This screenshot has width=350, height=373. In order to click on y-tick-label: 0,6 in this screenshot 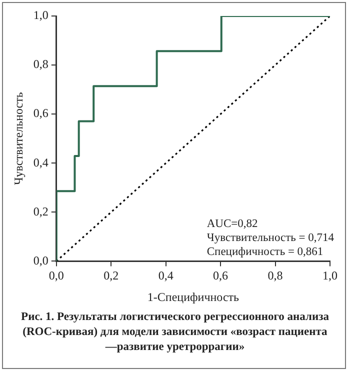, I will do `click(40, 113)`.